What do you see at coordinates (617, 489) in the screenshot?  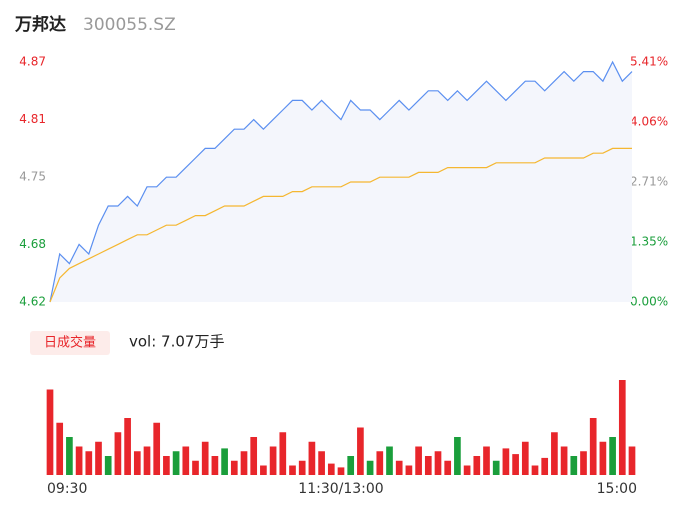 I see `x-tick-label: 15:00` at bounding box center [617, 489].